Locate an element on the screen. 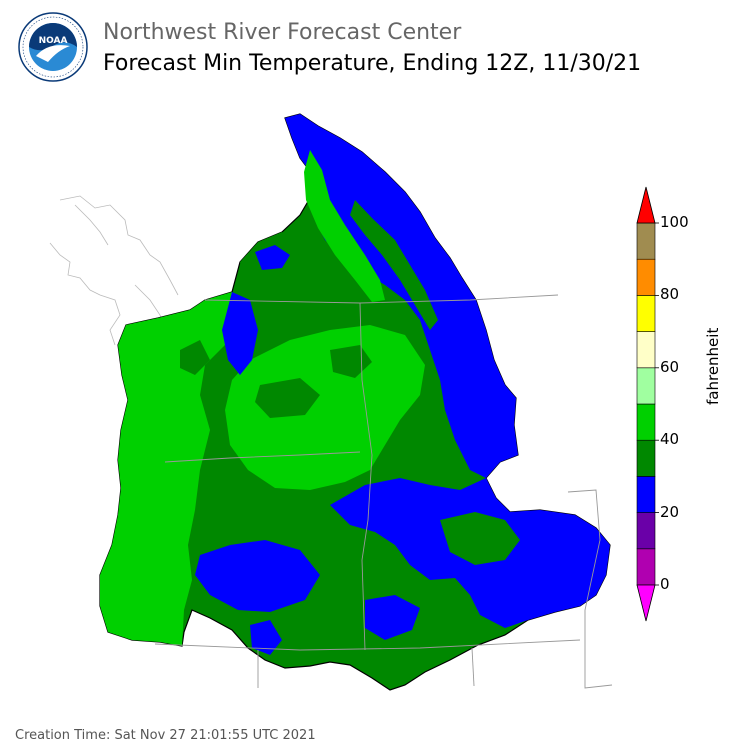  colorbar-unit-label: fahrenheit is located at coordinates (713, 366).